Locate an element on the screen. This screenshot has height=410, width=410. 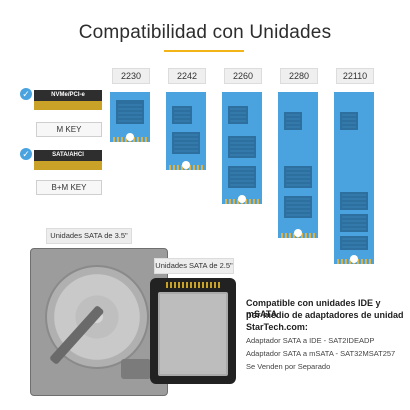
m-key-card: NVMe/PCI-e is located at coordinates (68, 100).